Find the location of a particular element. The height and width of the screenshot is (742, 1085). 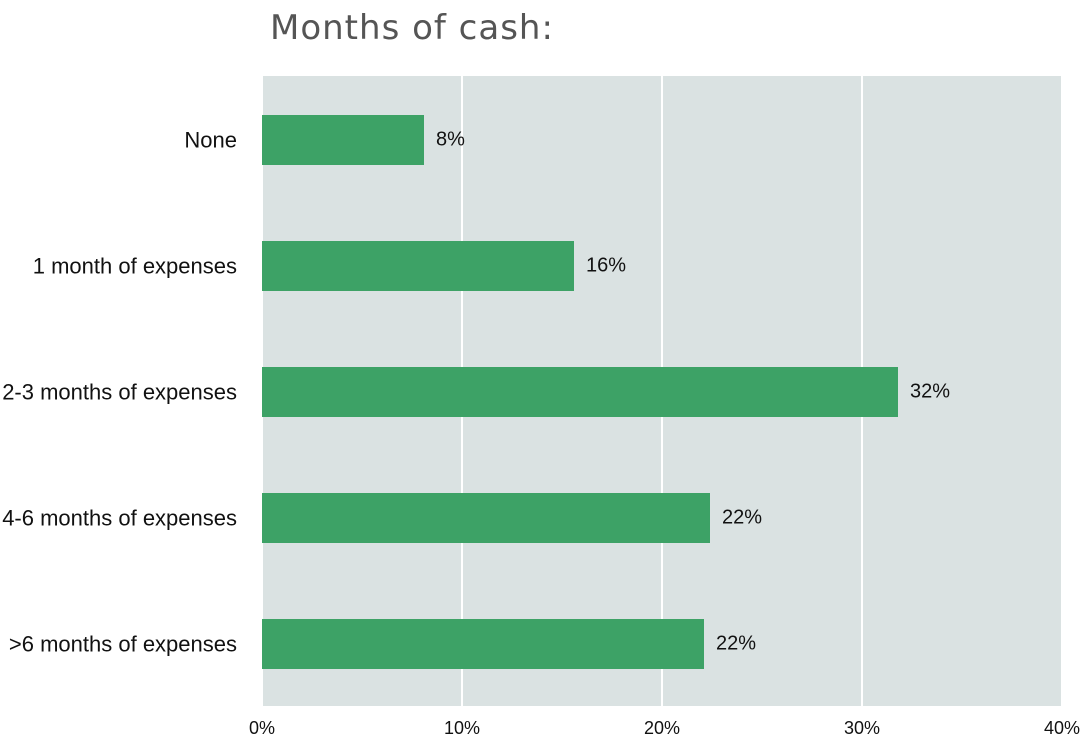

value-label: 32% is located at coordinates (930, 391).